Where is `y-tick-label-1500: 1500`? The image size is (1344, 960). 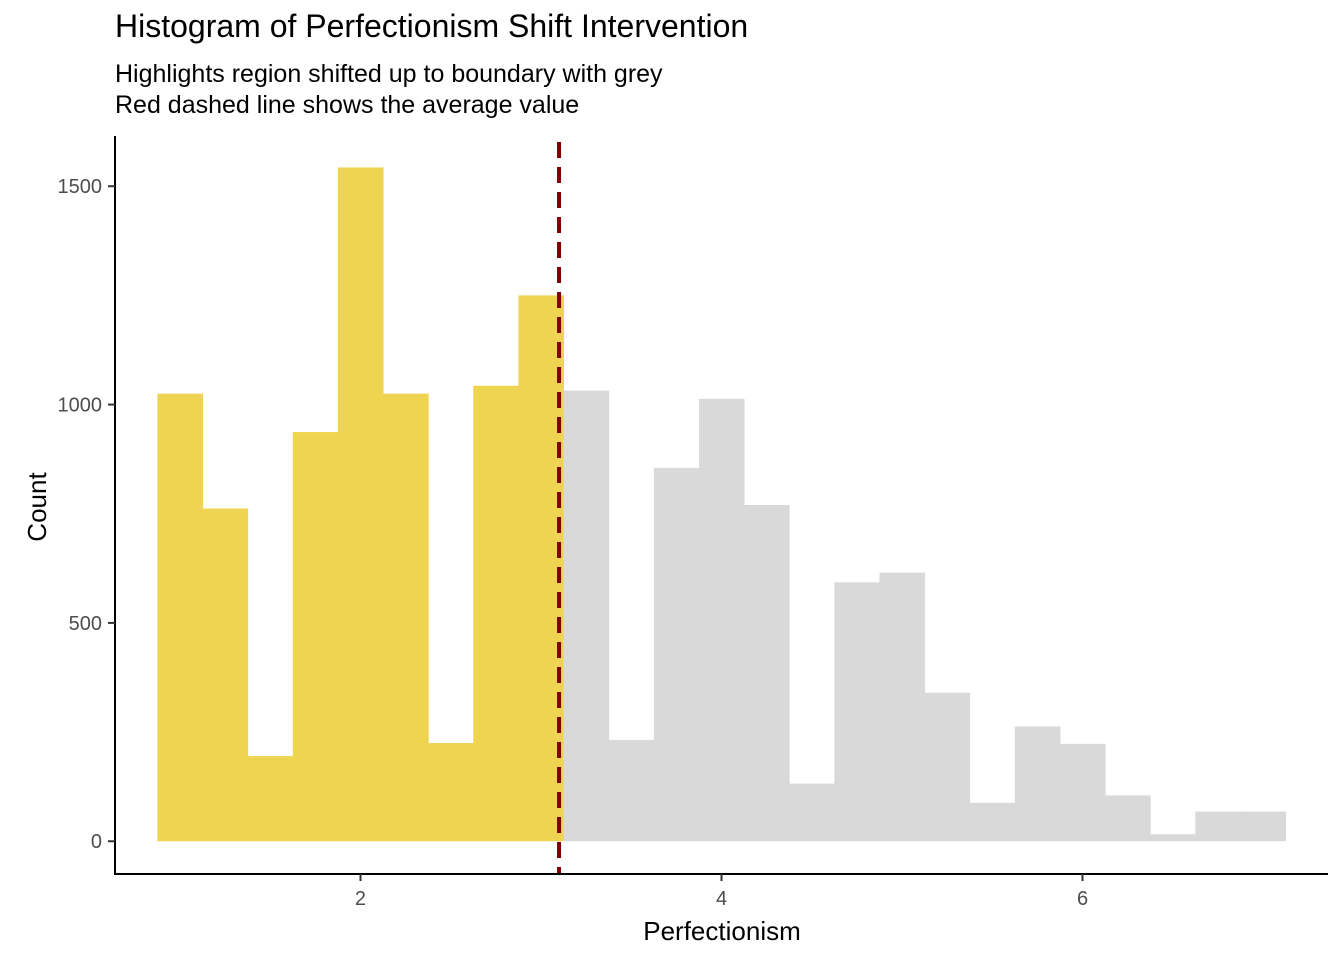 y-tick-label-1500: 1500 is located at coordinates (80, 187).